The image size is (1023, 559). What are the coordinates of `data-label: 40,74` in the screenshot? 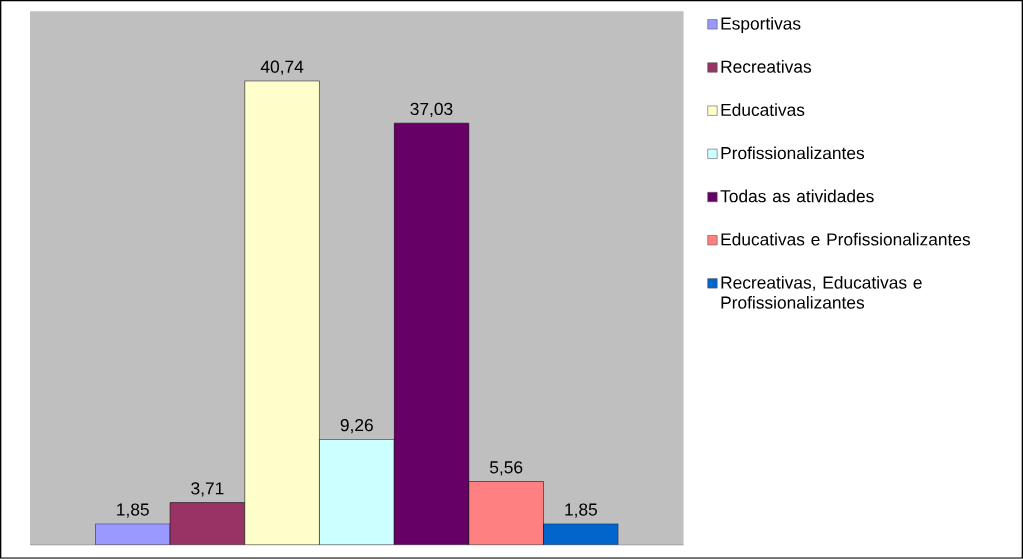 It's located at (282, 67).